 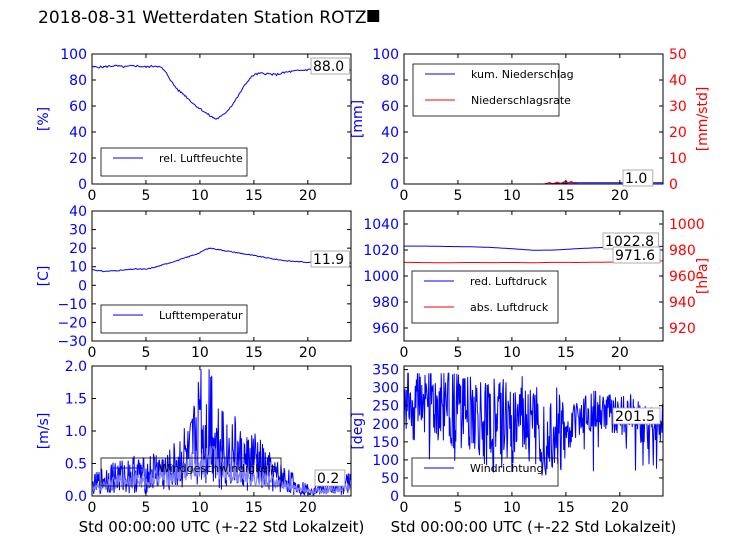 I want to click on x-tick-label-5-1: 5, so click(x=457, y=508).